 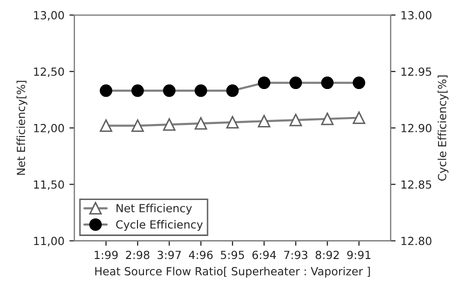 I want to click on x-tick-label: 3:97, so click(x=169, y=255).